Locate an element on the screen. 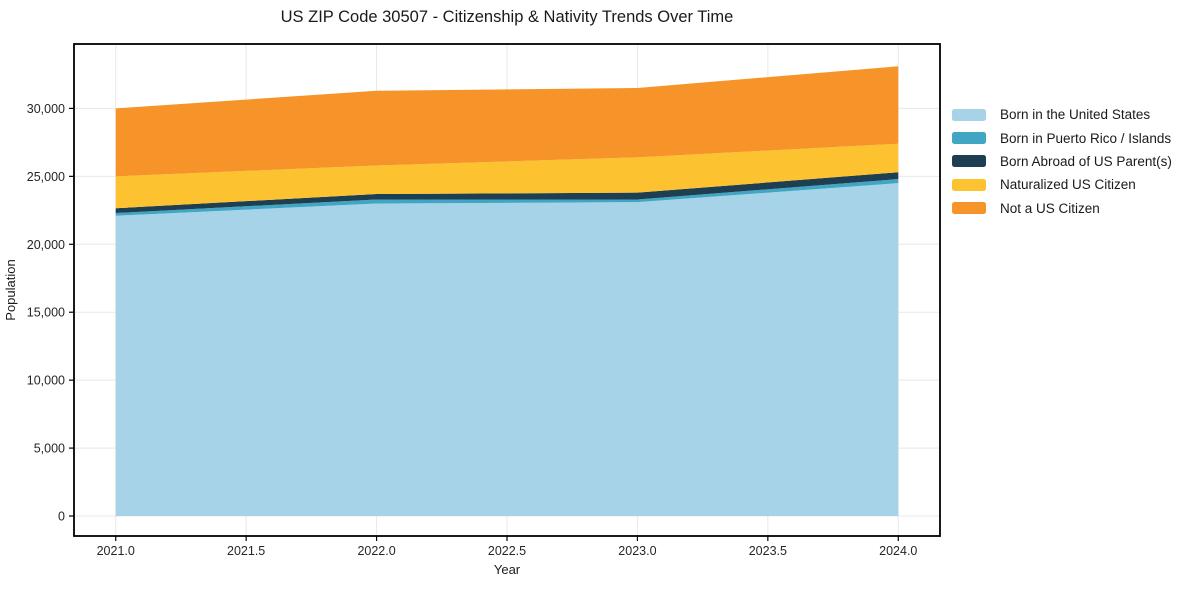 The width and height of the screenshot is (1189, 590). legend-item: Not a US Citizen is located at coordinates (1062, 208).